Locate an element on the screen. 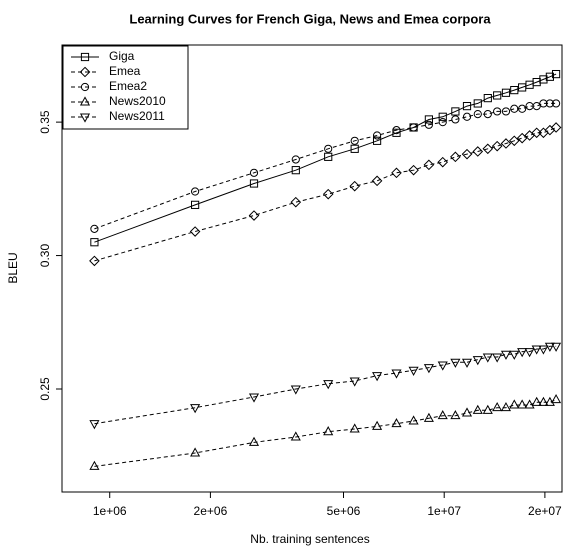  y-tick-label: 0.25 is located at coordinates (45, 389).